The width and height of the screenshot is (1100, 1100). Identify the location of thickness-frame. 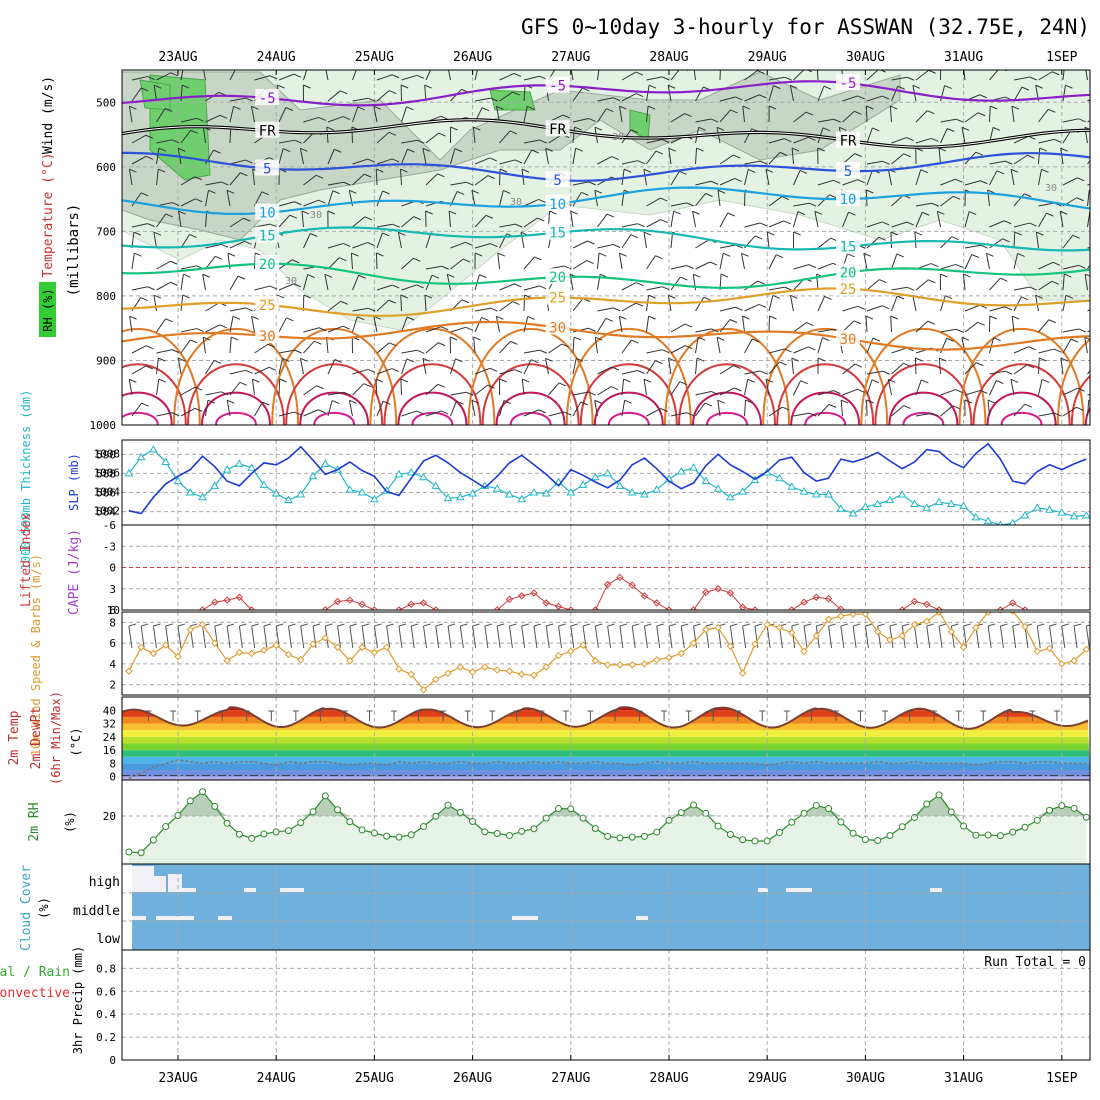
(606, 482).